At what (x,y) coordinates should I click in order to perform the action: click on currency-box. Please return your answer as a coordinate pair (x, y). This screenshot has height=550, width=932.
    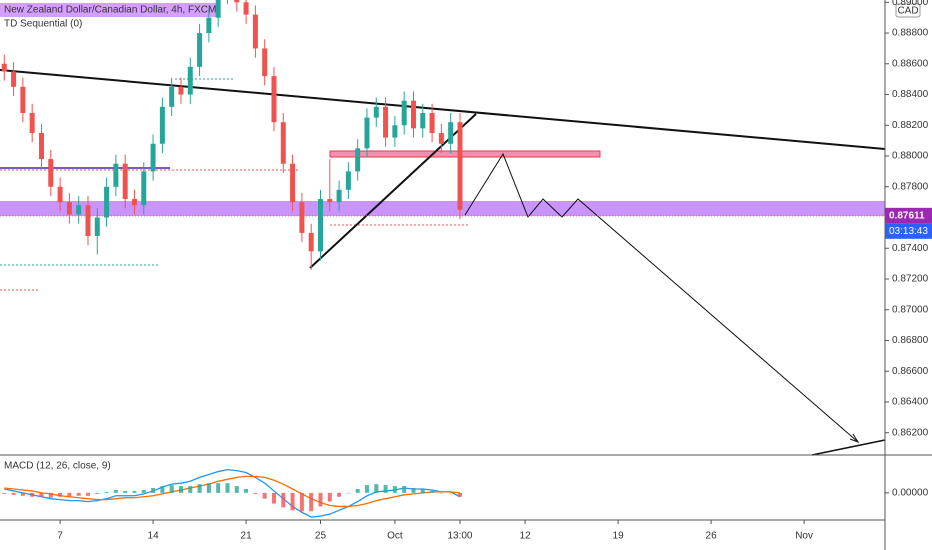
    Looking at the image, I should click on (908, 10).